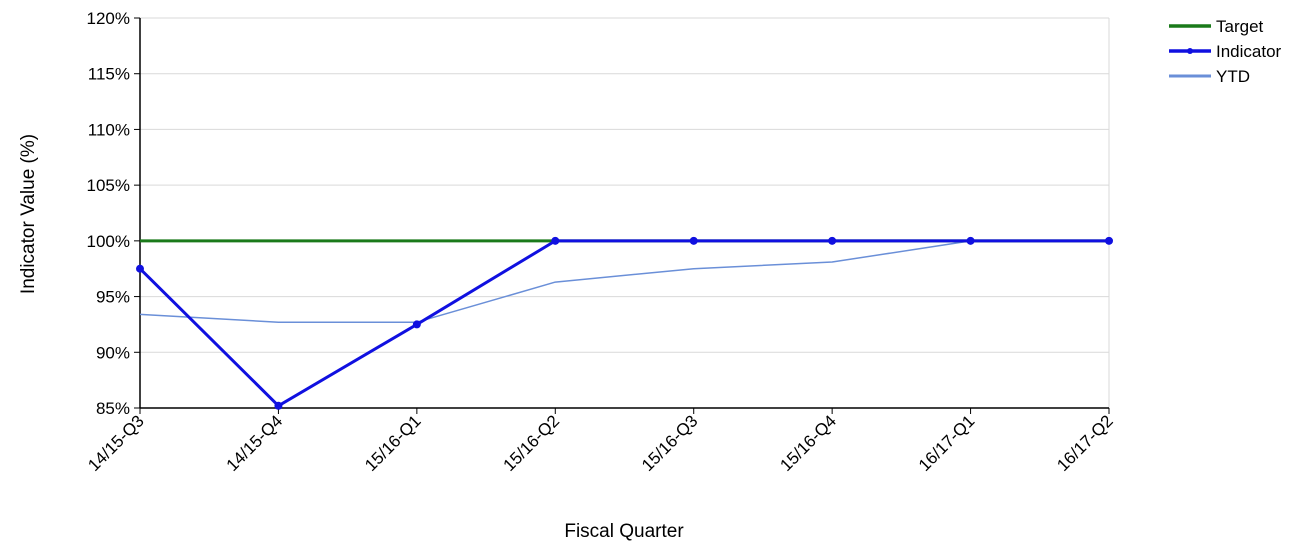 The image size is (1305, 542). I want to click on legend: Target Indicator YTD, so click(1225, 51).